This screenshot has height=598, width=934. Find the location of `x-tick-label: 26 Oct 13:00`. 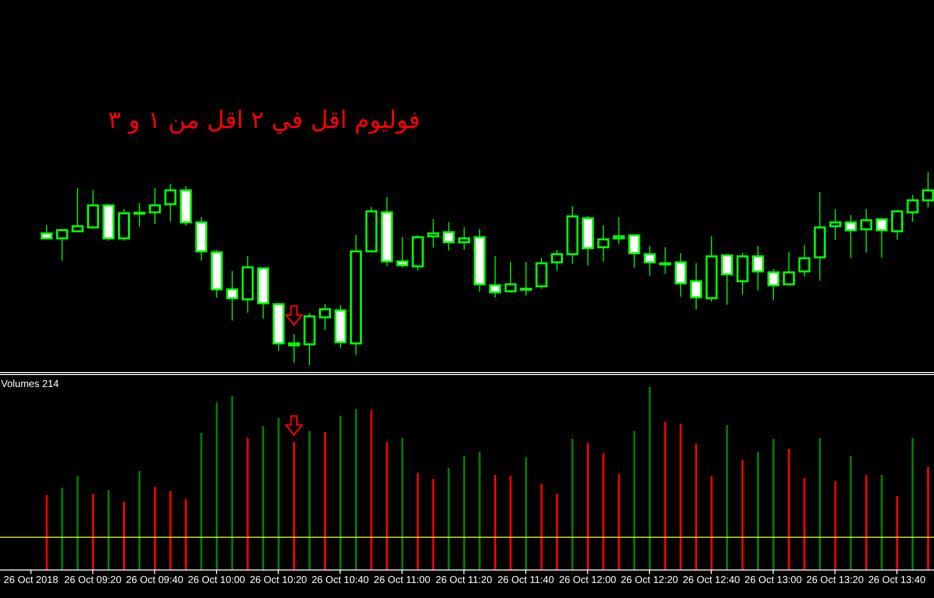

x-tick-label: 26 Oct 13:00 is located at coordinates (773, 580).